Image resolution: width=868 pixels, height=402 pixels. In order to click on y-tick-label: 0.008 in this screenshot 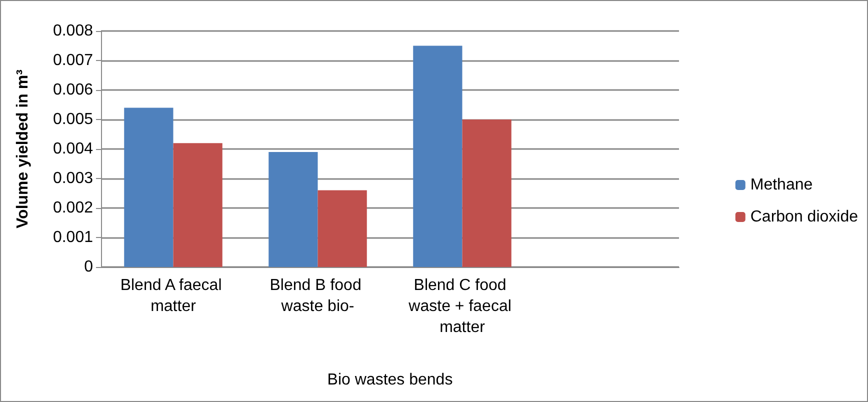, I will do `click(73, 31)`.